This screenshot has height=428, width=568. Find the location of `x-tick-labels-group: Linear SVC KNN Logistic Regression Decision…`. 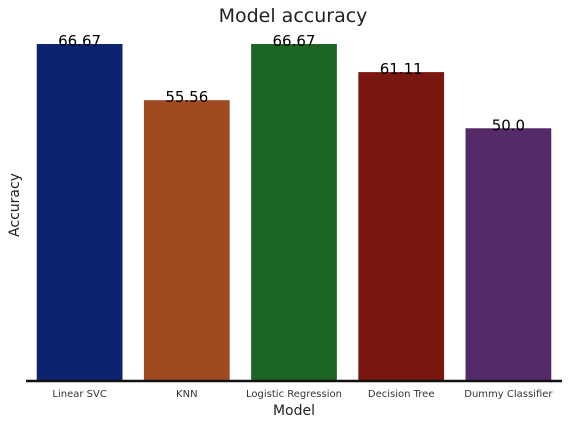

x-tick-labels-group: Linear SVC KNN Logistic Regression Decision… is located at coordinates (302, 394).